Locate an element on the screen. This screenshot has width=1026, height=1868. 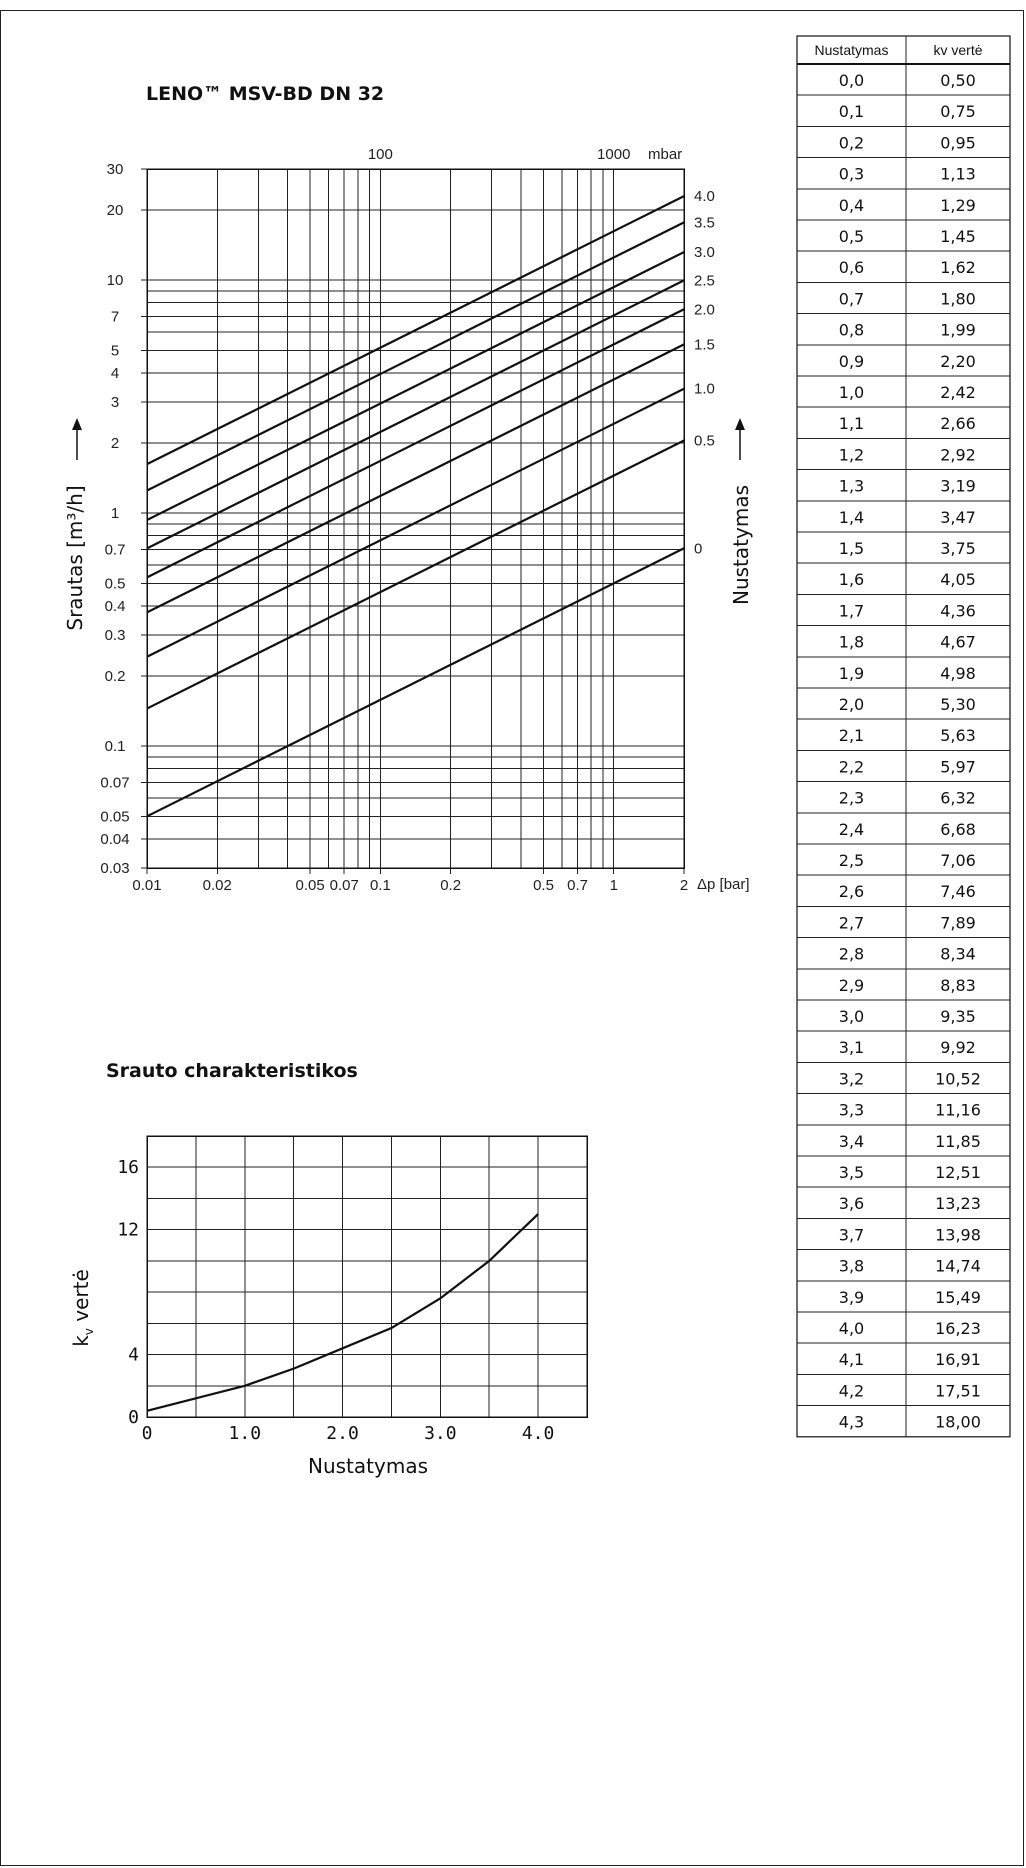
table-cell: 11,85 is located at coordinates (958, 1141).